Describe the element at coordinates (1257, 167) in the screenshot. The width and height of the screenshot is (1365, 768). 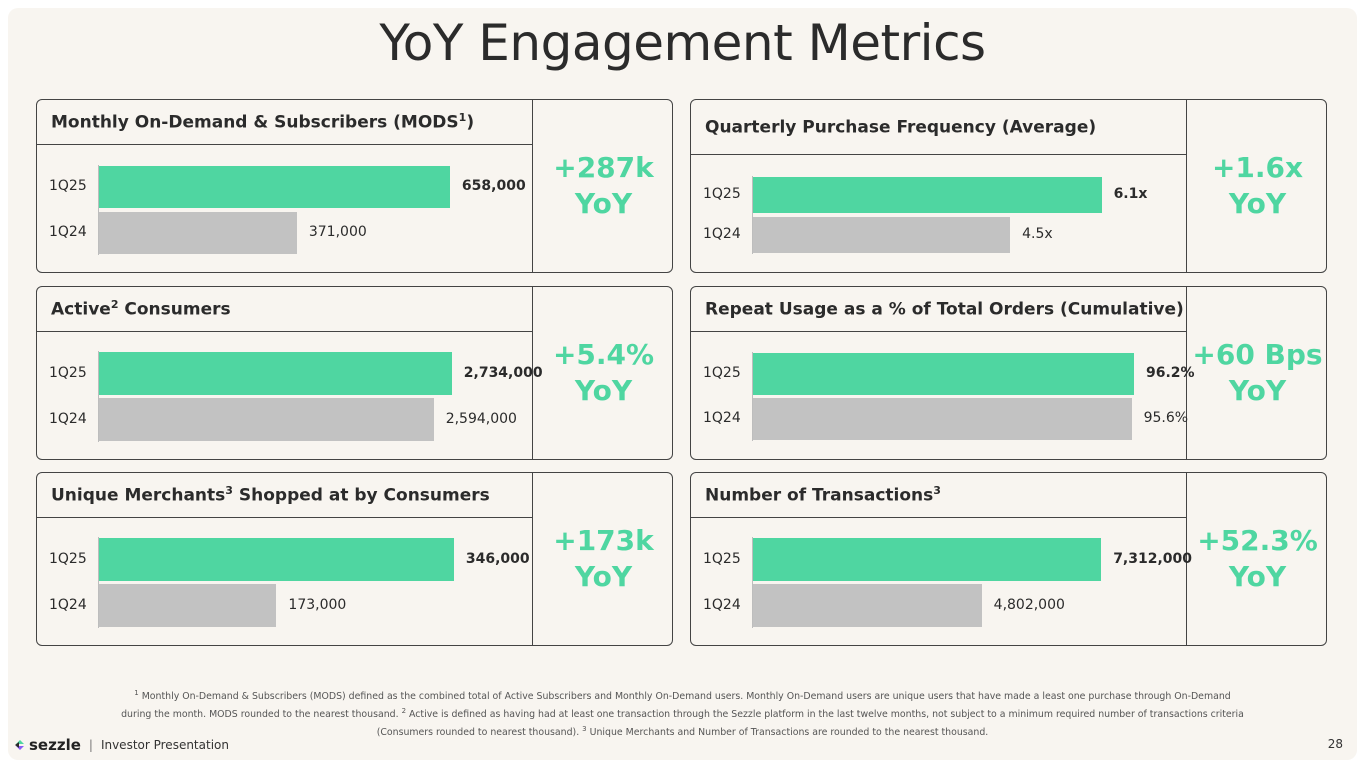
I see `yoy-value: +1.6x` at that location.